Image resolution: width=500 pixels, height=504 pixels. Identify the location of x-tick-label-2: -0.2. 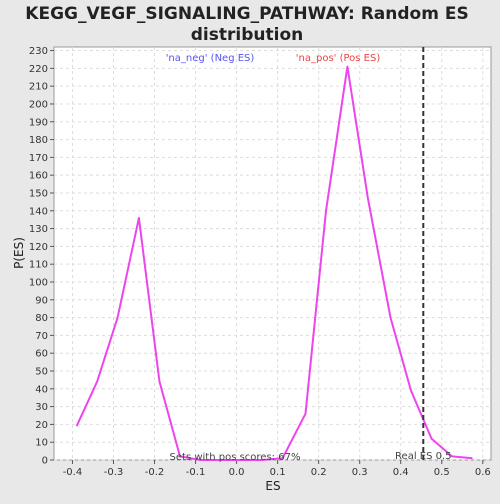
(155, 472).